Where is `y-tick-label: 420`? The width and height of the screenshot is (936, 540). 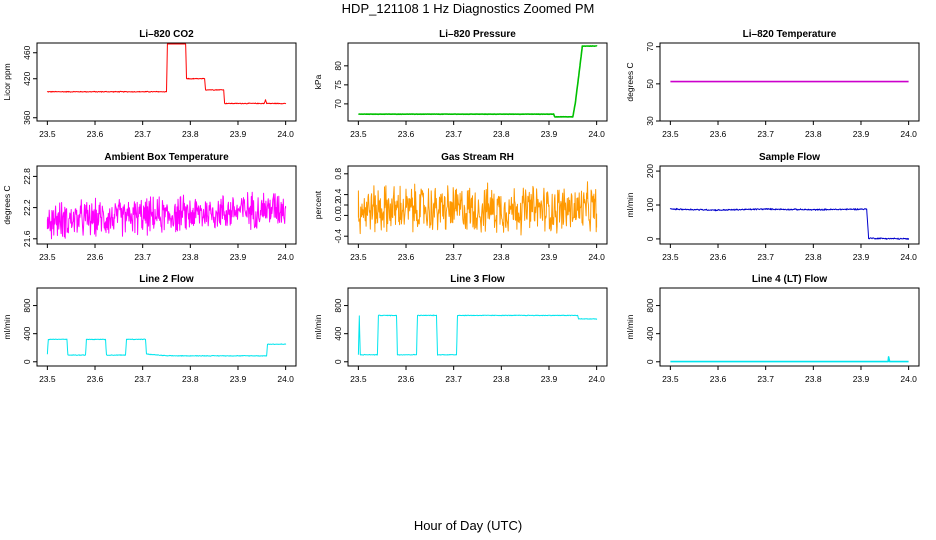 y-tick-label: 420 is located at coordinates (27, 78).